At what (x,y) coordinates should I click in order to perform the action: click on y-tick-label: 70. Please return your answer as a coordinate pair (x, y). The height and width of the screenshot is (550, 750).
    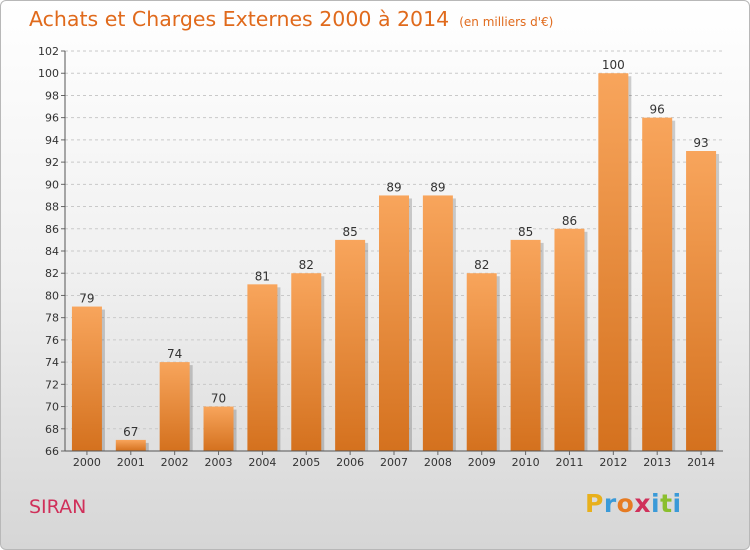
    Looking at the image, I should click on (52, 407).